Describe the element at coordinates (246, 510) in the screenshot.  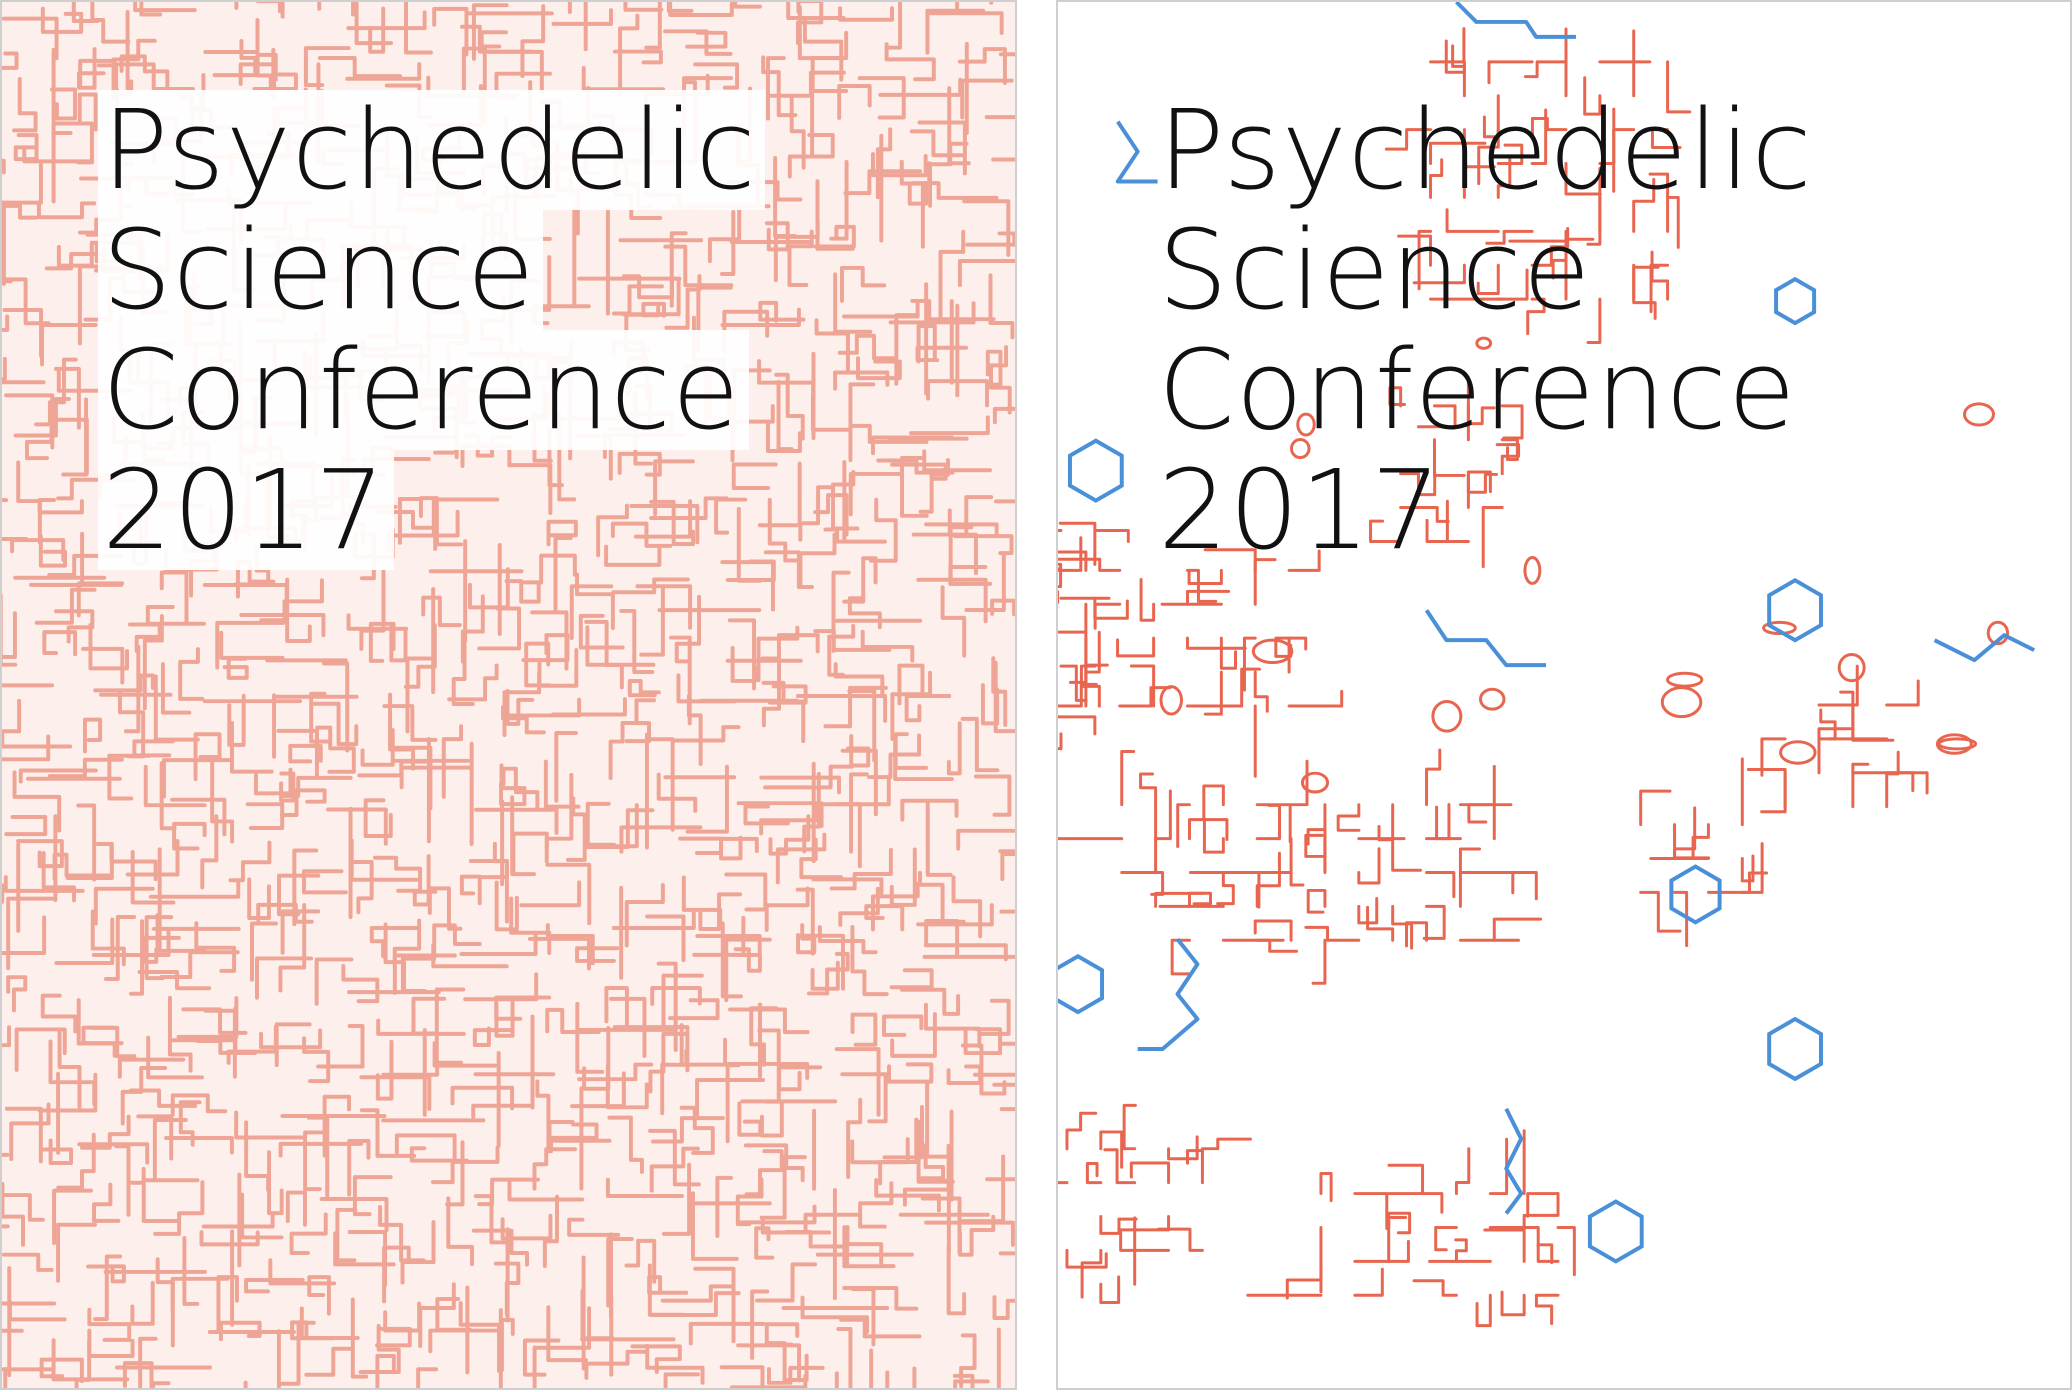
I see `title-line: 2017` at that location.